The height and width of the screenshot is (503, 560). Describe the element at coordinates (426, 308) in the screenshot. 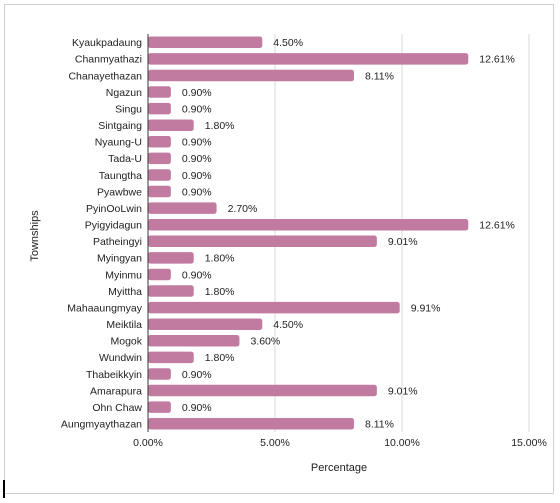

I see `value-label: 9.91%` at that location.